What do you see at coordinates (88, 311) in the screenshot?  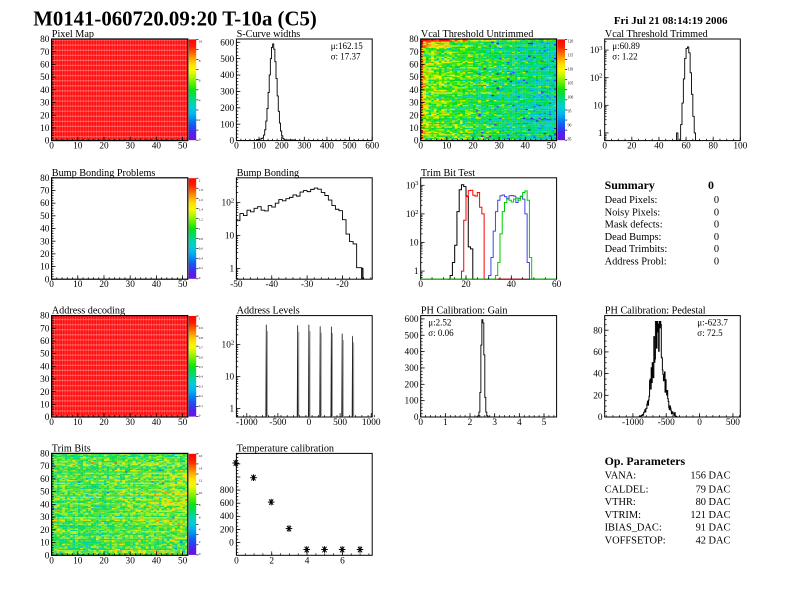 I see `svg-text: Address decoding` at bounding box center [88, 311].